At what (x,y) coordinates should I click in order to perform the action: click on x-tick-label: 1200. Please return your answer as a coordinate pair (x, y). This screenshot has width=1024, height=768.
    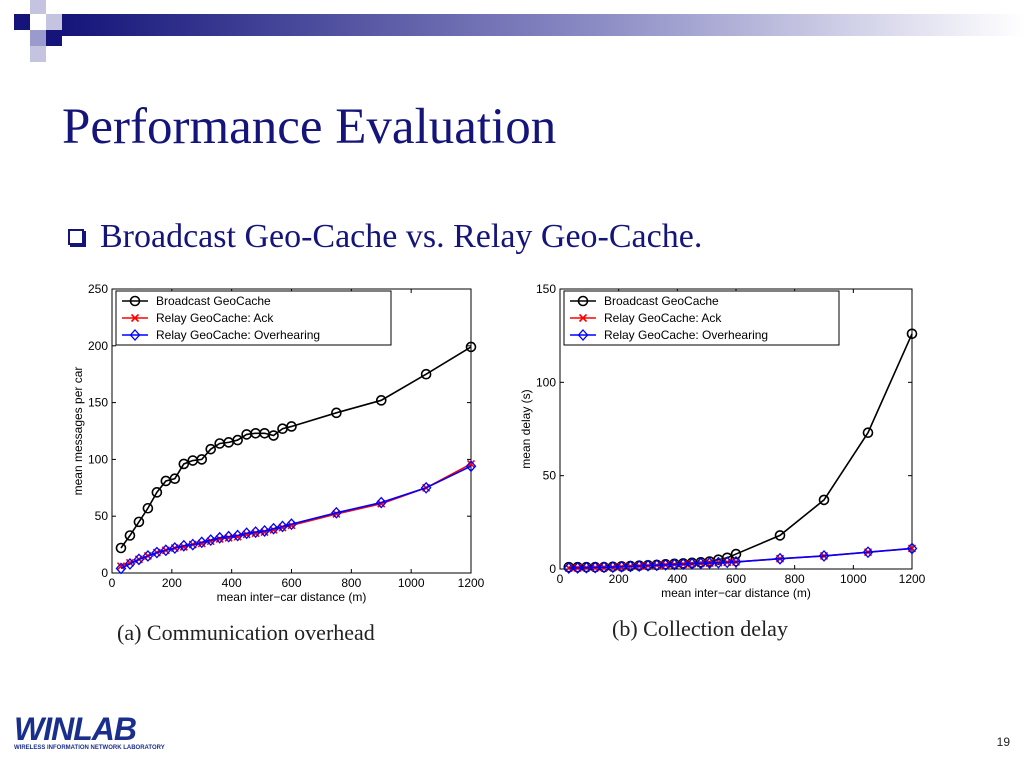
    Looking at the image, I should click on (471, 583).